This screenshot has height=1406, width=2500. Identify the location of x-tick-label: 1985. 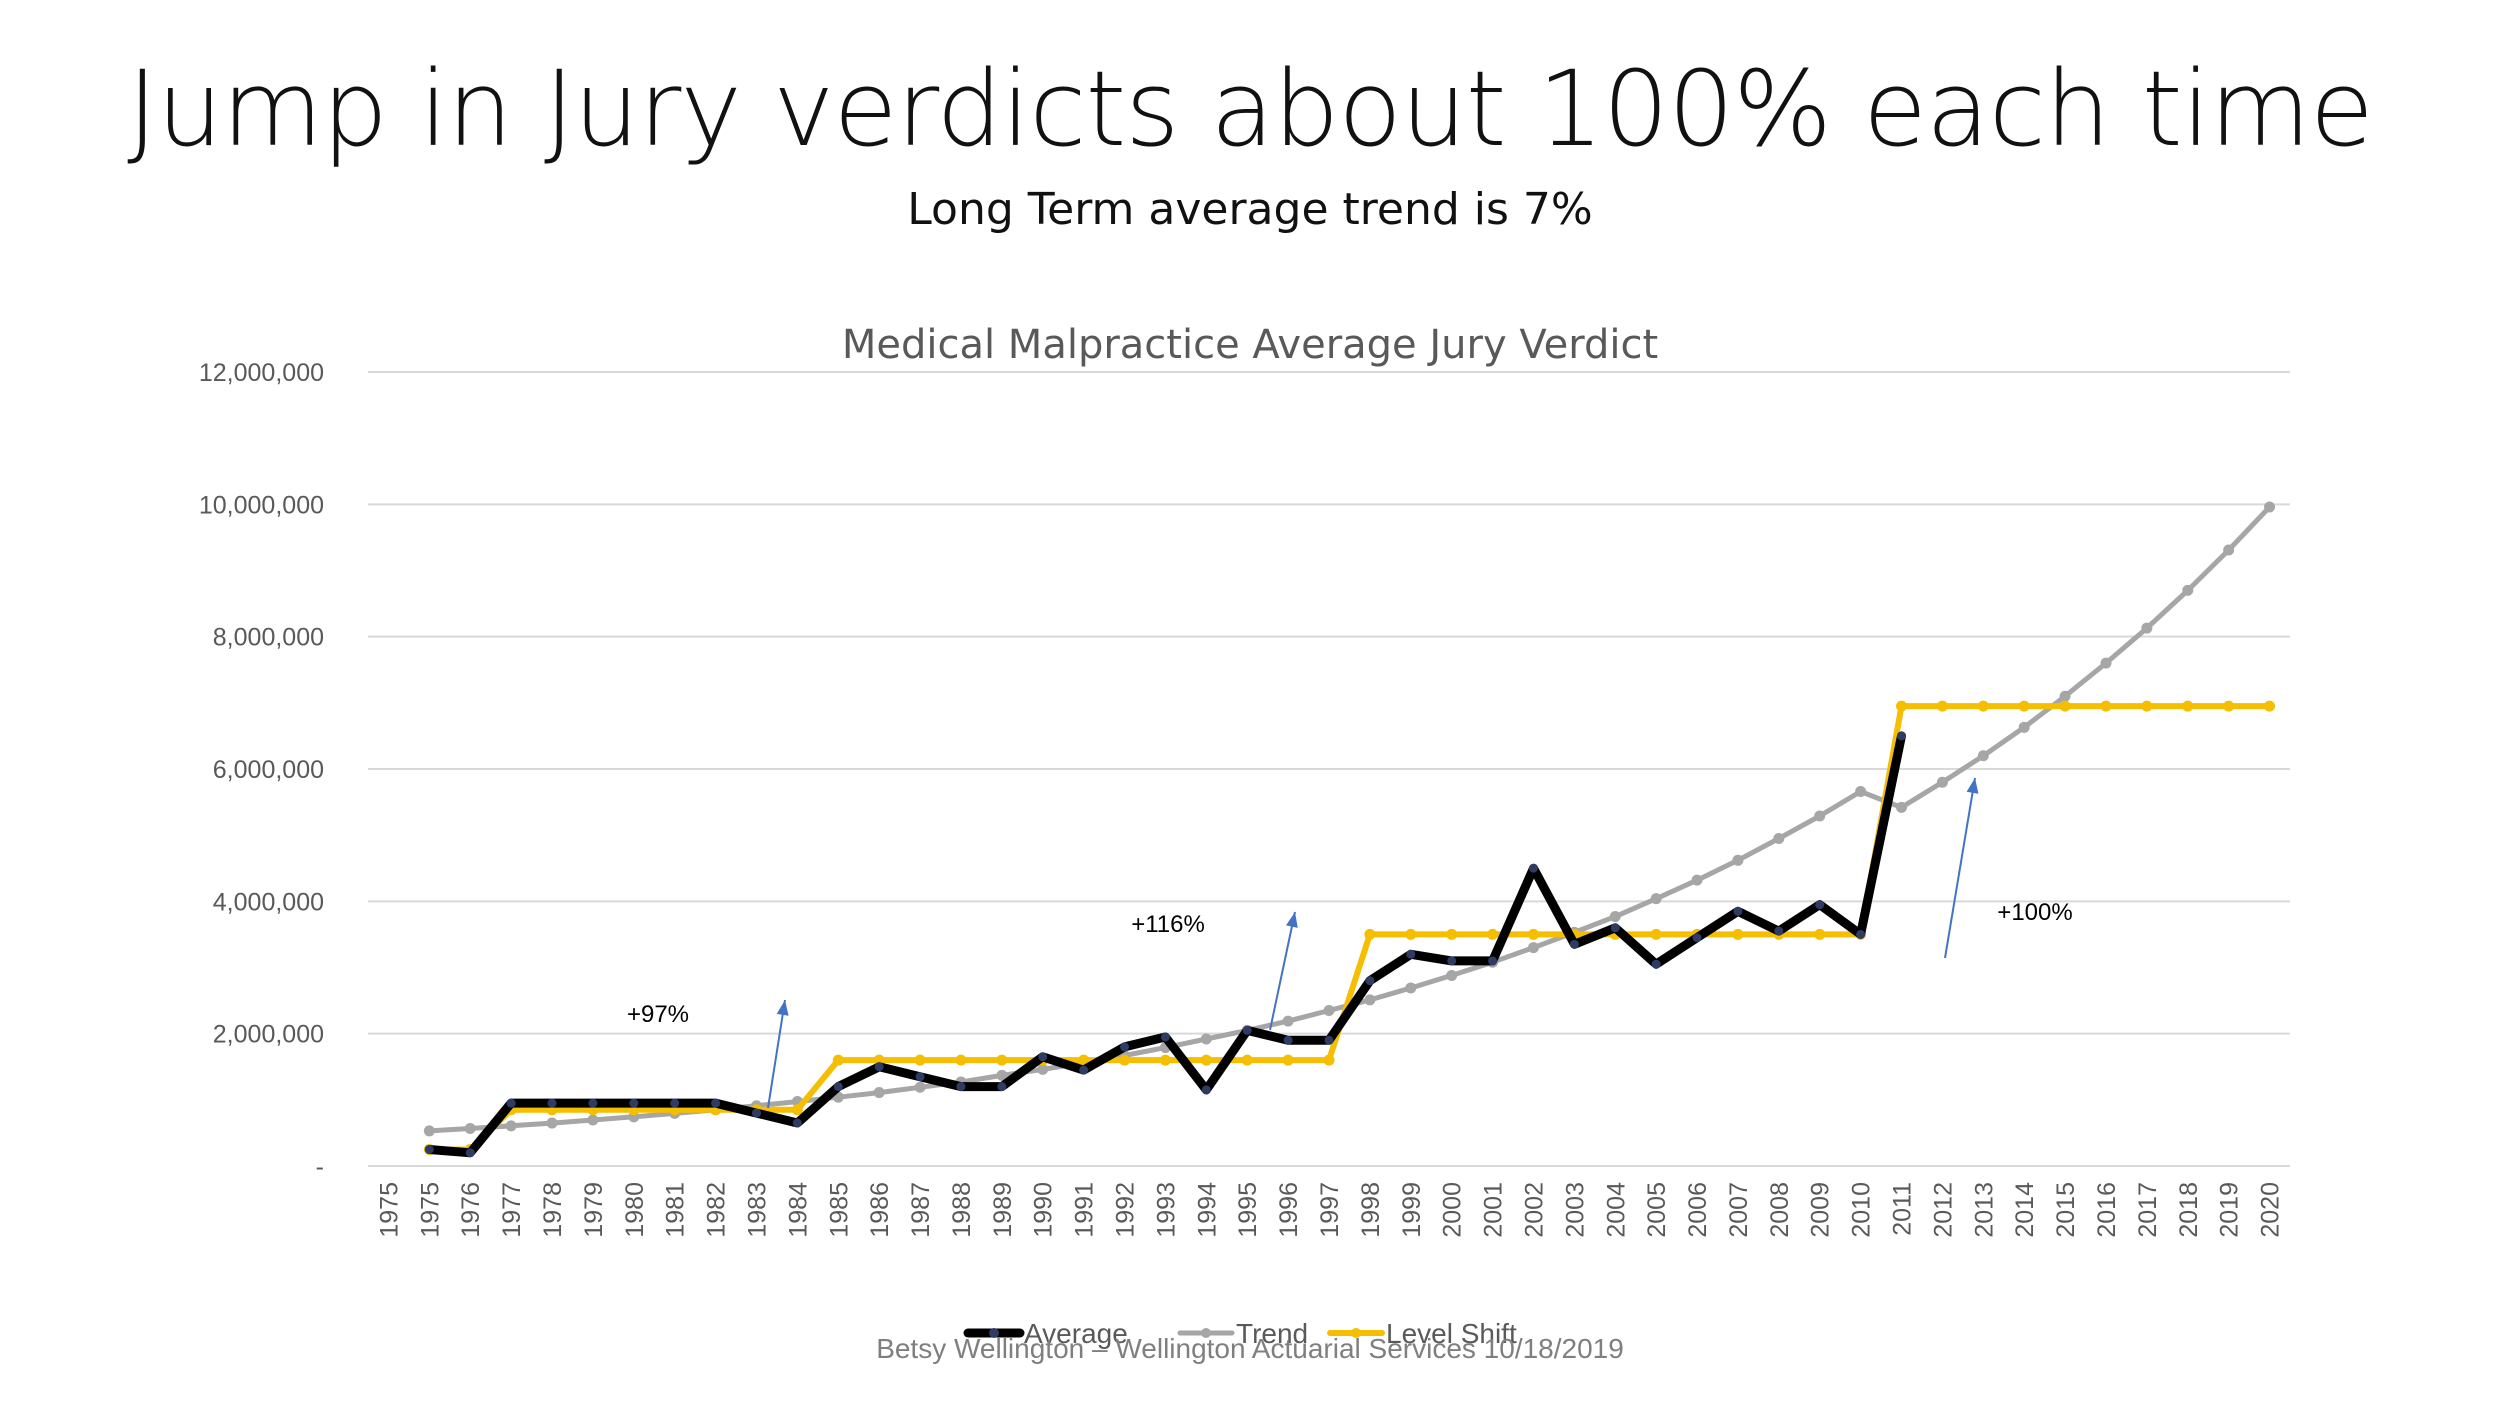
(839, 1210).